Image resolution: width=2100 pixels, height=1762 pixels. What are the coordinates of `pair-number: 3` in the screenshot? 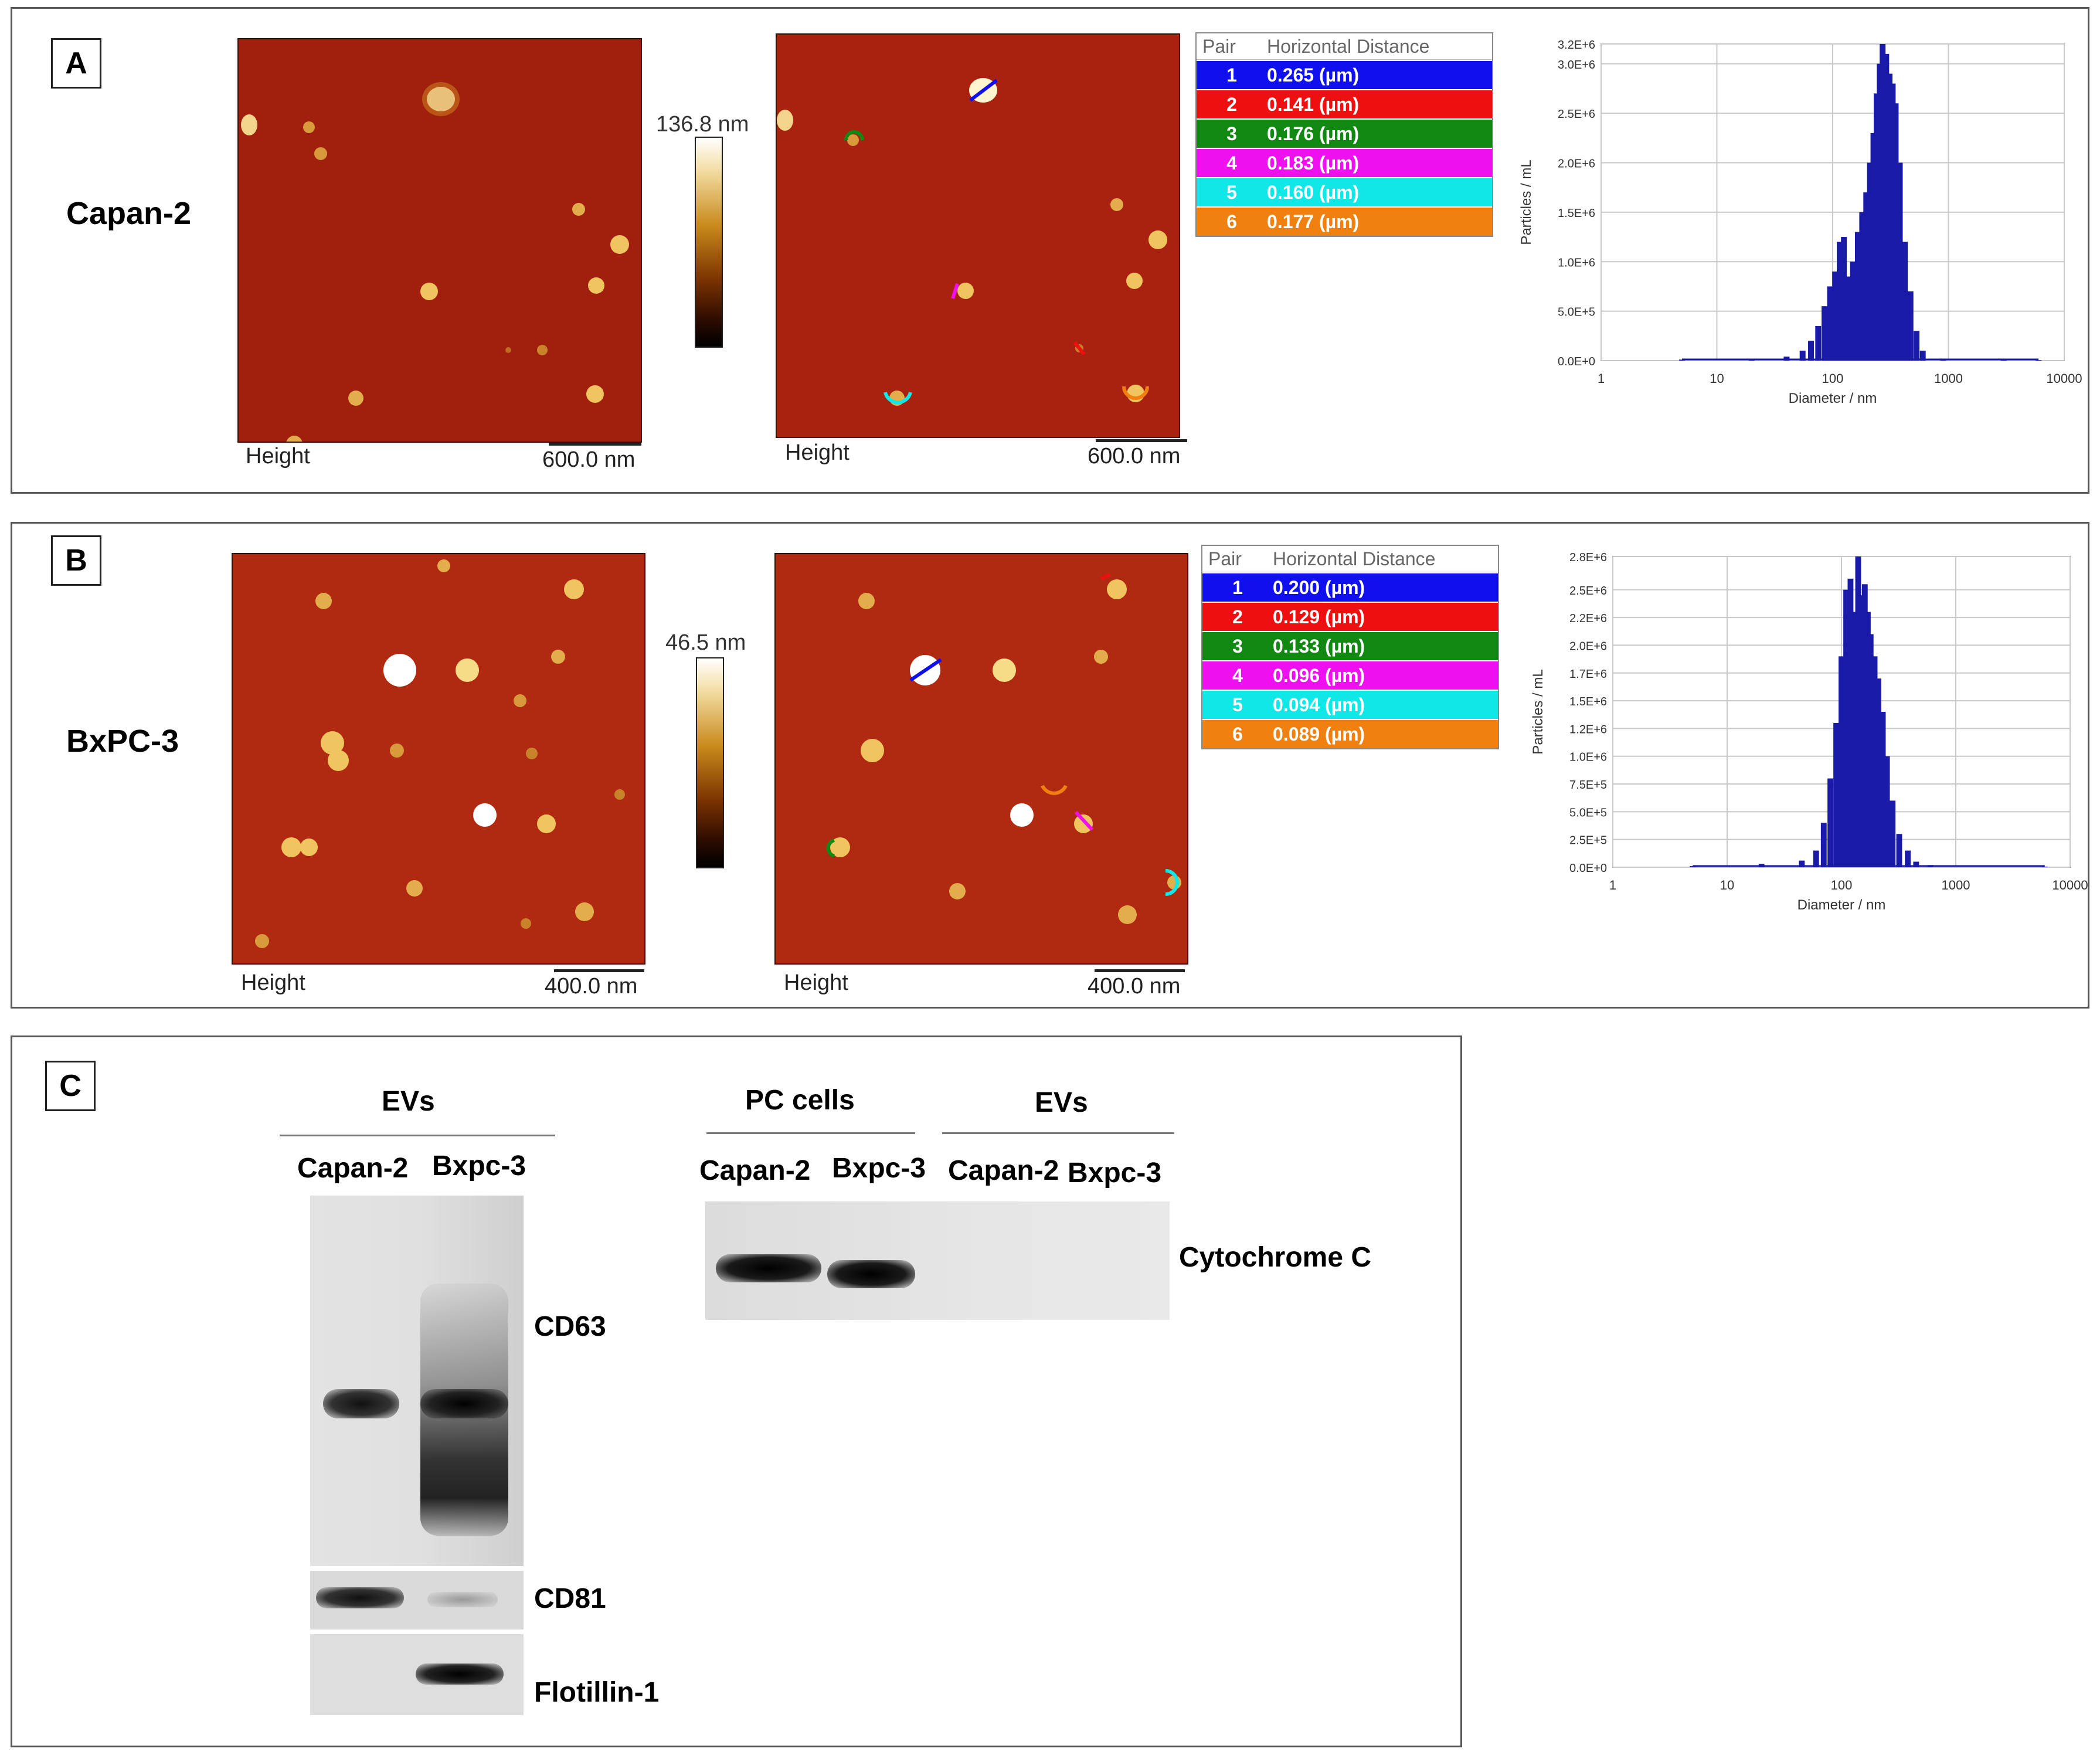 It's located at (1231, 133).